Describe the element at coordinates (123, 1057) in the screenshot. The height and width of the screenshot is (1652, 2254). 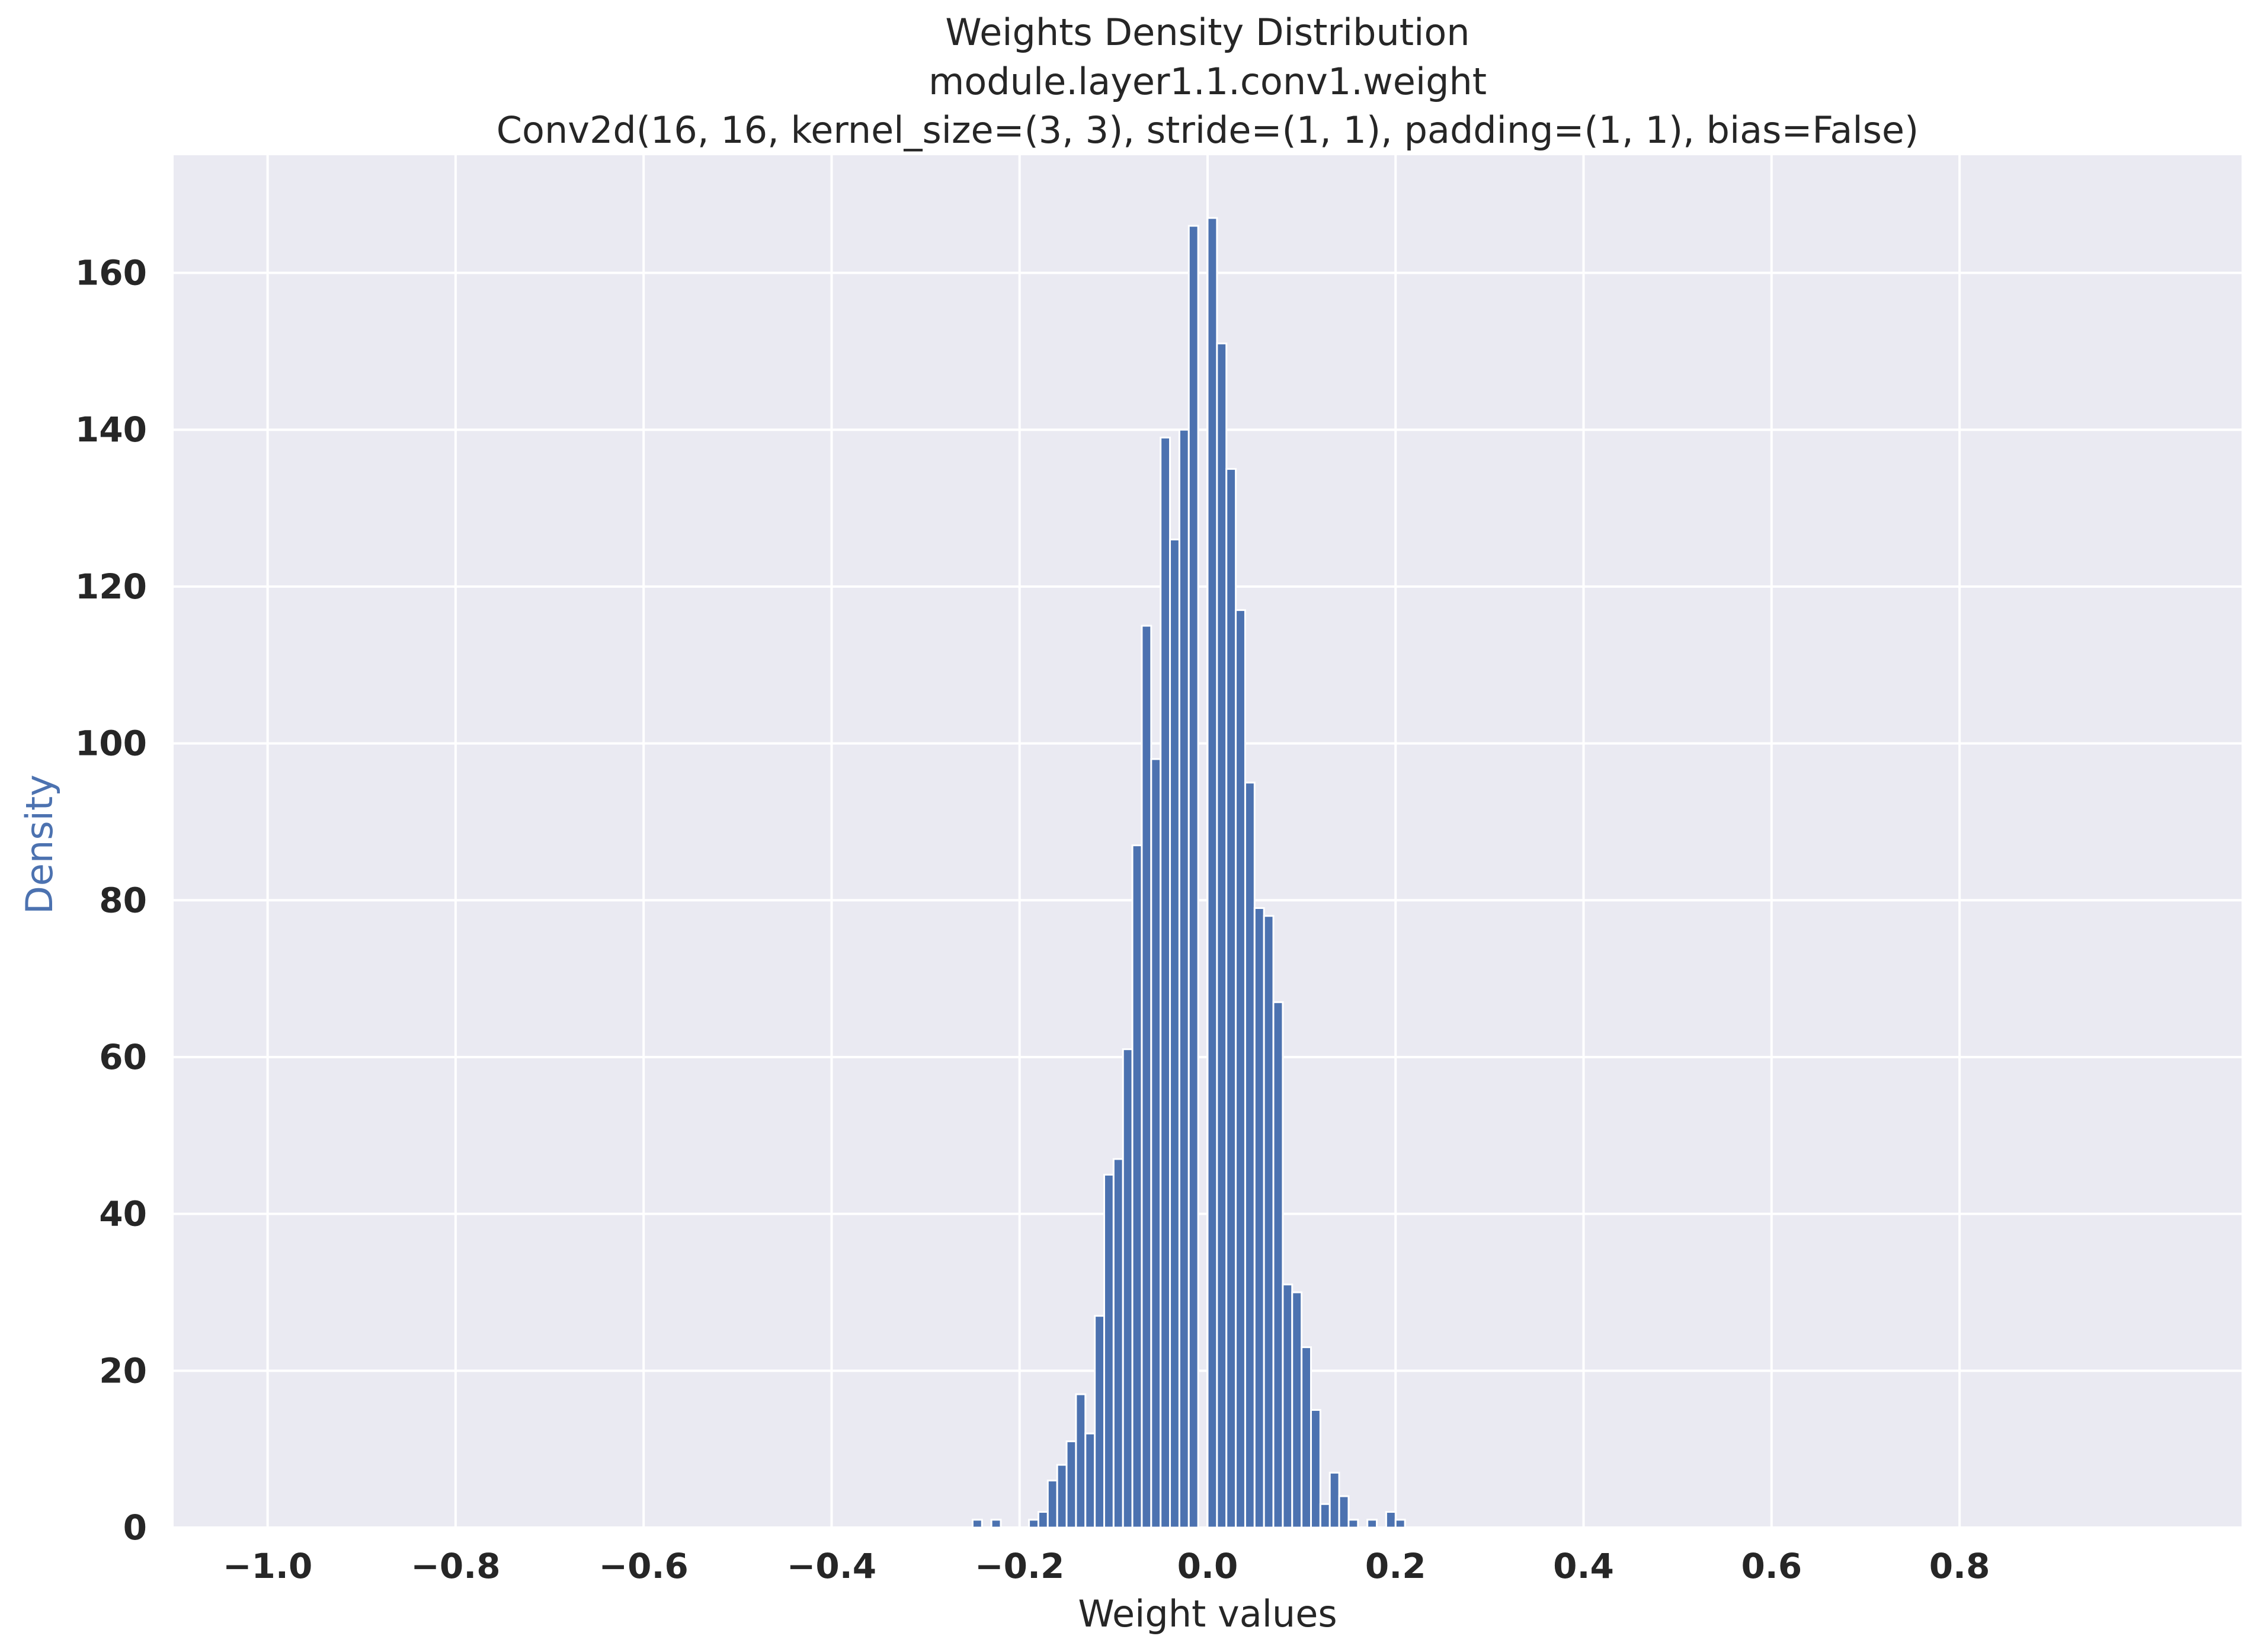
I see `y-tick-label: 60` at that location.